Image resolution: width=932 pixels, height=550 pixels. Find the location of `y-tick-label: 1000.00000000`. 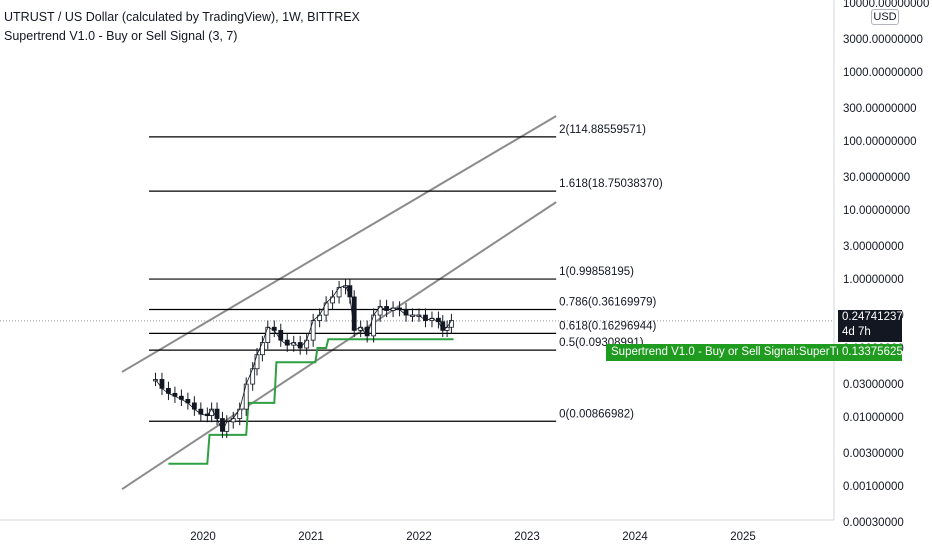

y-tick-label: 1000.00000000 is located at coordinates (883, 73).